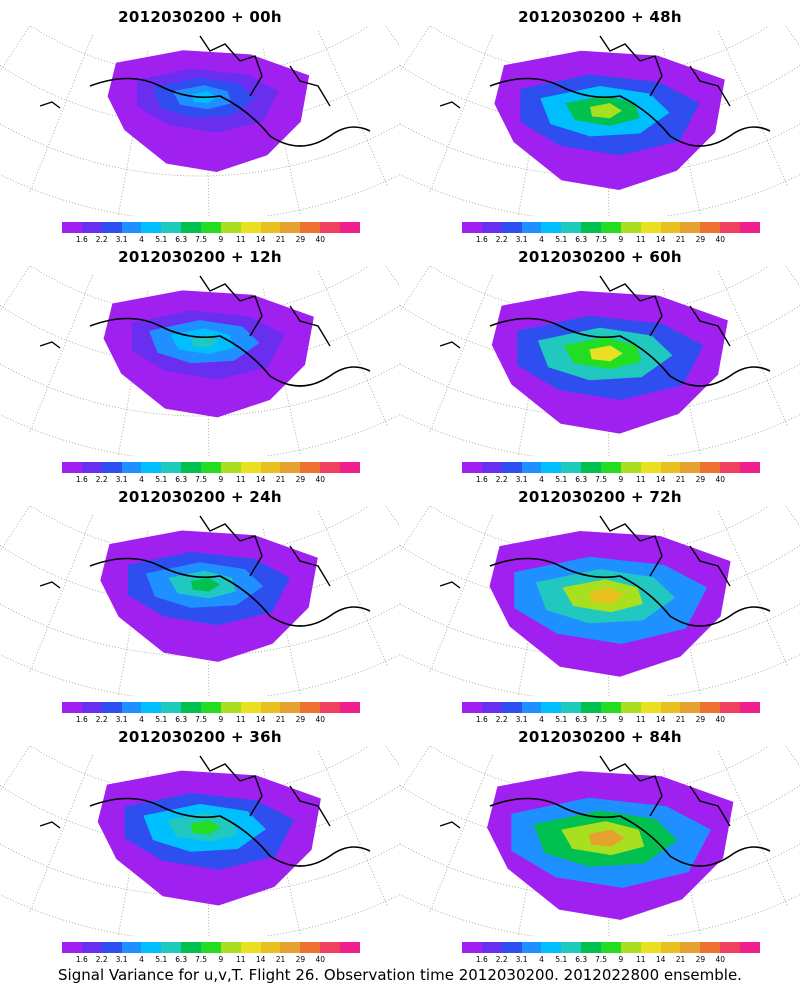  I want to click on colorbar-tick-label: 14, so click(260, 479).